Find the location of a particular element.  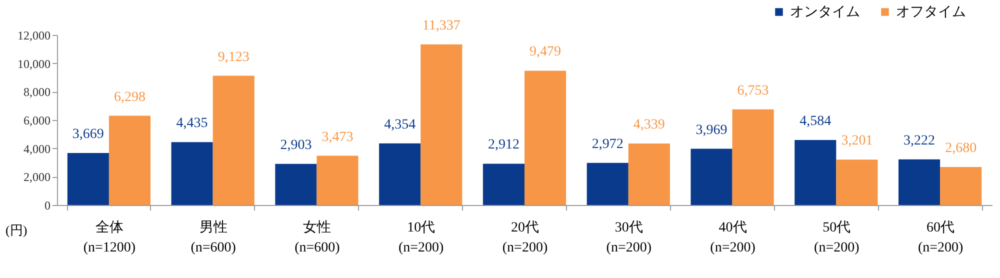

data-label: 9,479 is located at coordinates (546, 52).